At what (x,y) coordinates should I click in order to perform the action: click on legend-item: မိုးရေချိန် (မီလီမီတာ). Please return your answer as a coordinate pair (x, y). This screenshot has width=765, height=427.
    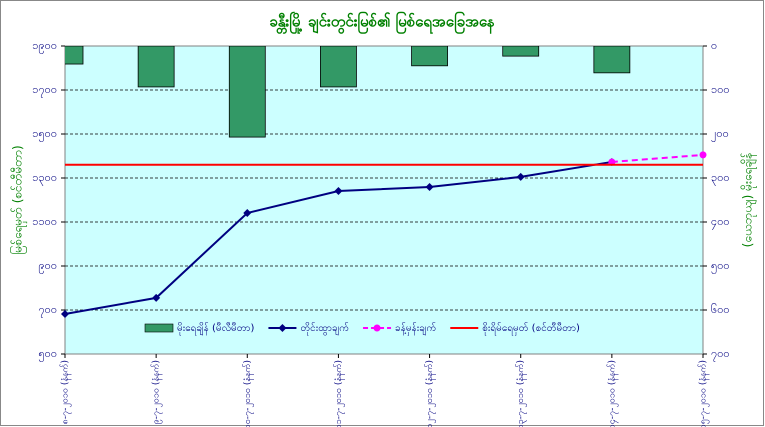
    Looking at the image, I should click on (199, 328).